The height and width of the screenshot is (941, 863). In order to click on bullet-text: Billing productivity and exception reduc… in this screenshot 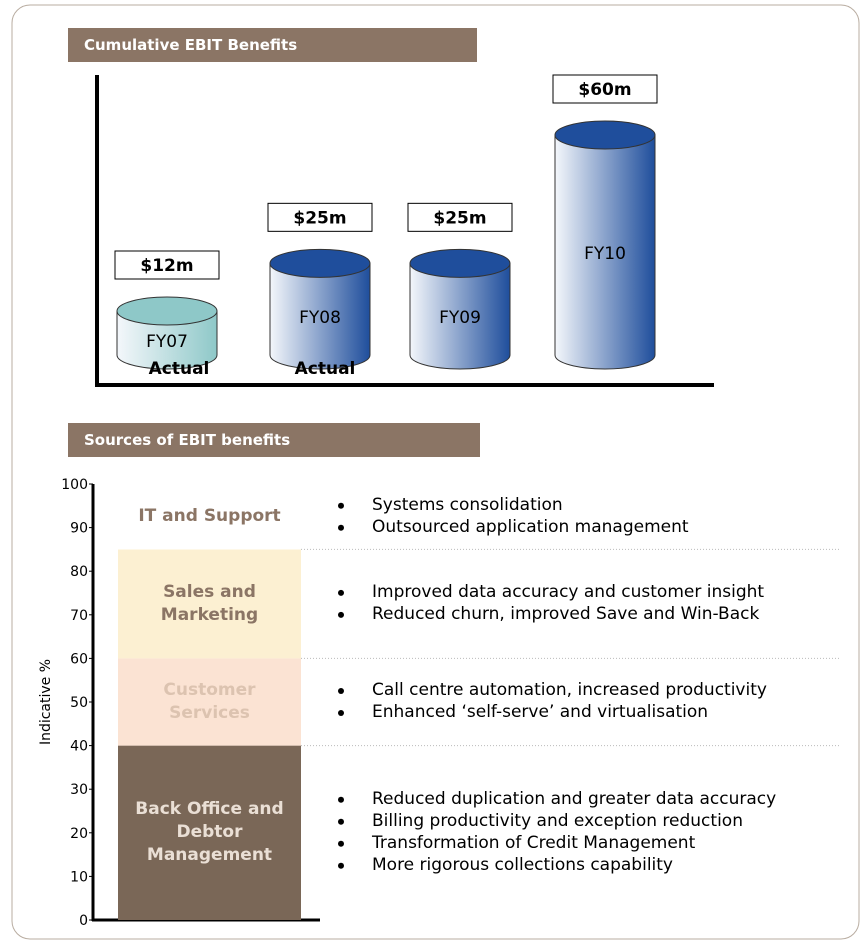, I will do `click(557, 820)`.